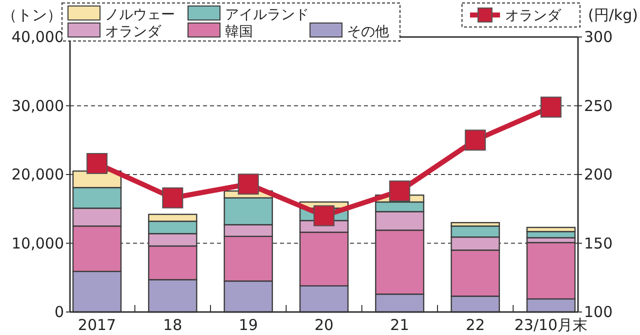 The image size is (640, 335). What do you see at coordinates (59, 312) in the screenshot?
I see `y-tick-label: 0` at bounding box center [59, 312].